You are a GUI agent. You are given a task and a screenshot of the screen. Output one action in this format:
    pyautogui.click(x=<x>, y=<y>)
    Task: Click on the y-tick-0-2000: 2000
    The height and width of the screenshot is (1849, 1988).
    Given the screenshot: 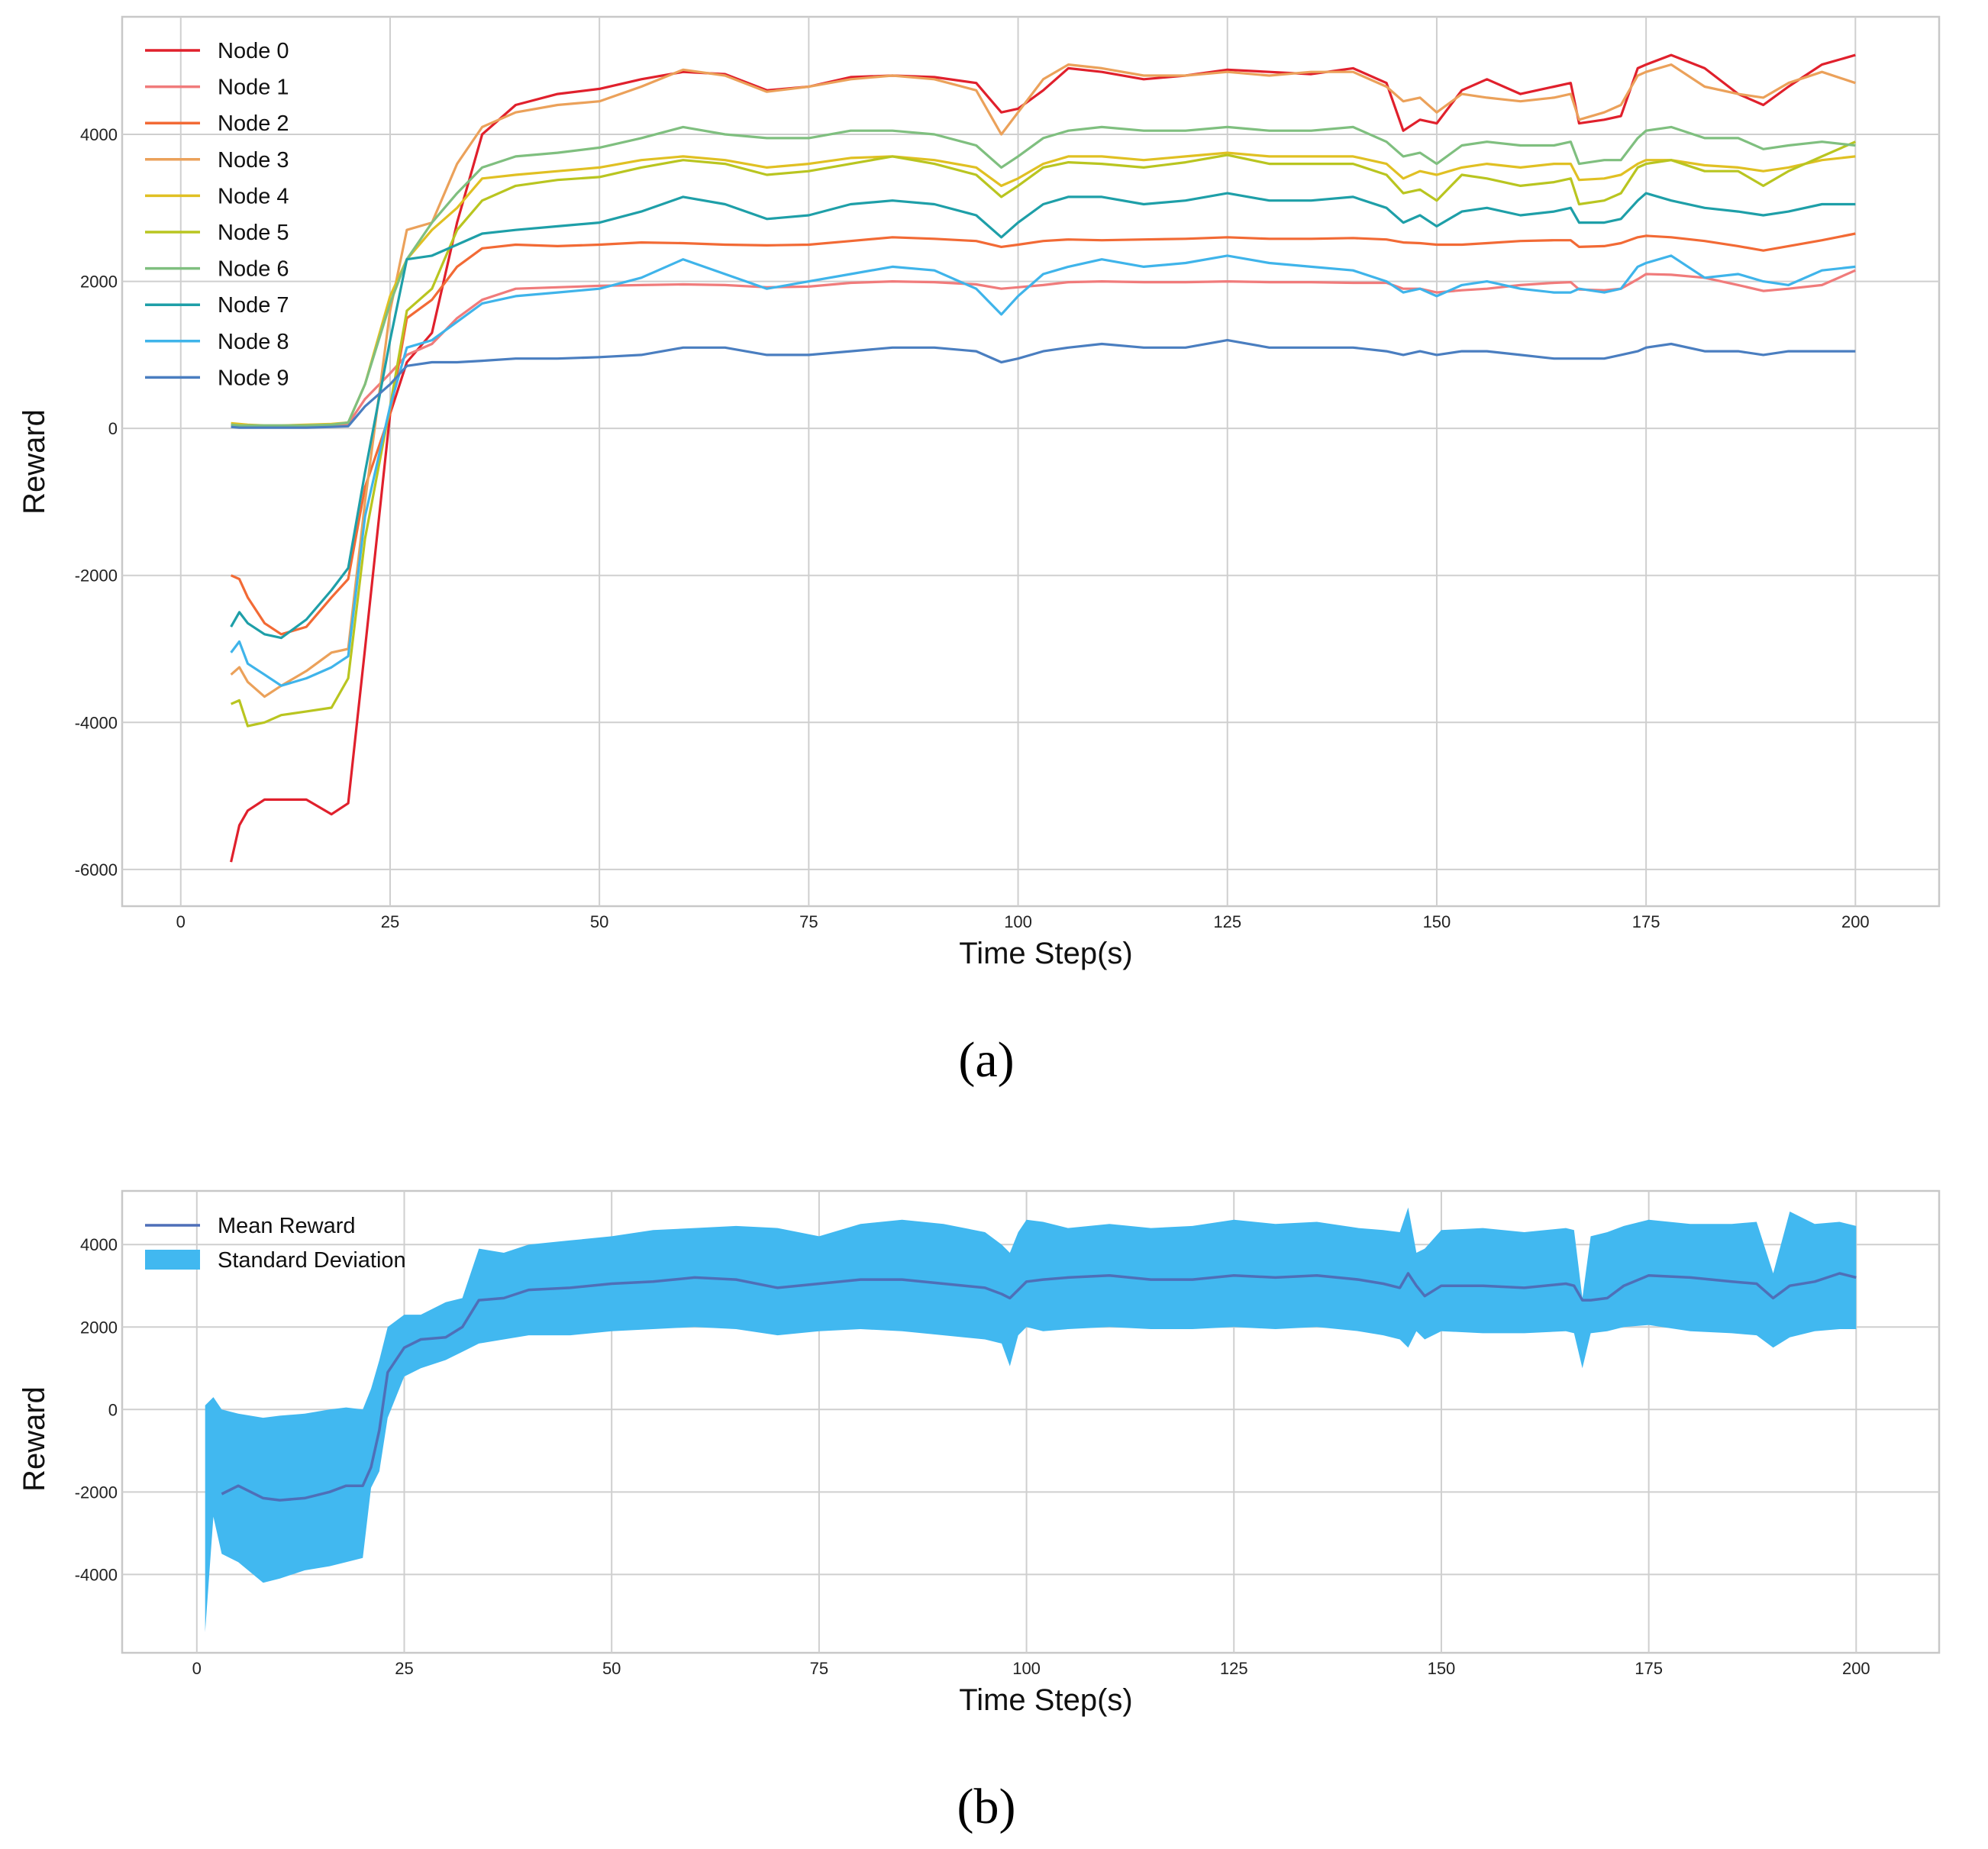 What is the action you would take?
    pyautogui.click(x=99, y=282)
    